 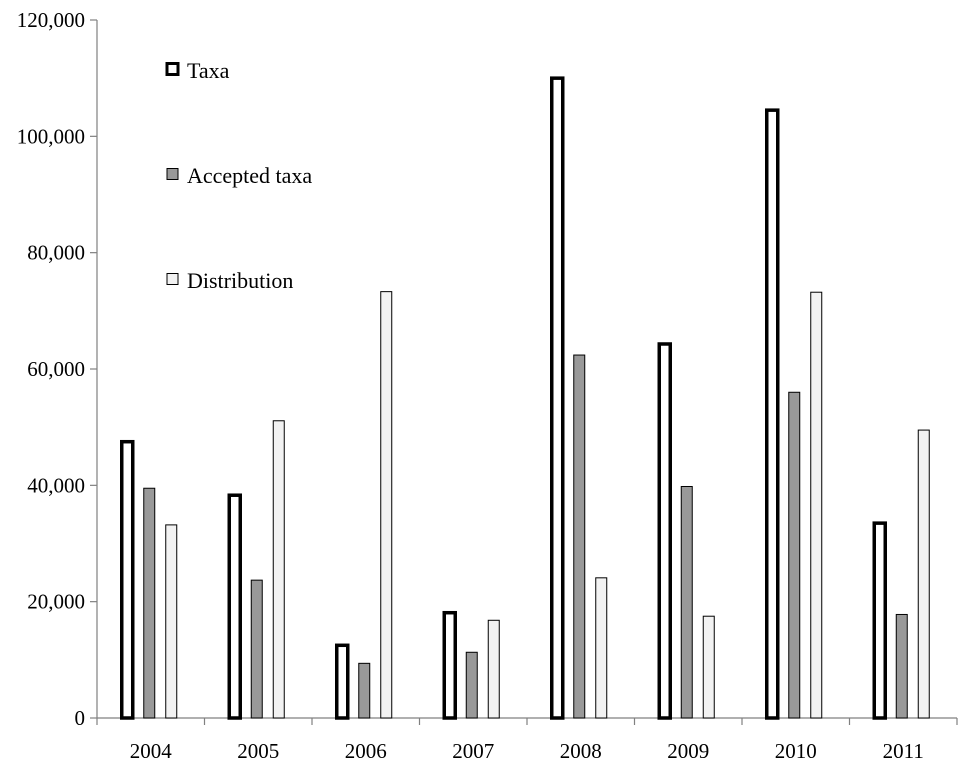 What do you see at coordinates (80, 718) in the screenshot?
I see `y-tick-label: 0` at bounding box center [80, 718].